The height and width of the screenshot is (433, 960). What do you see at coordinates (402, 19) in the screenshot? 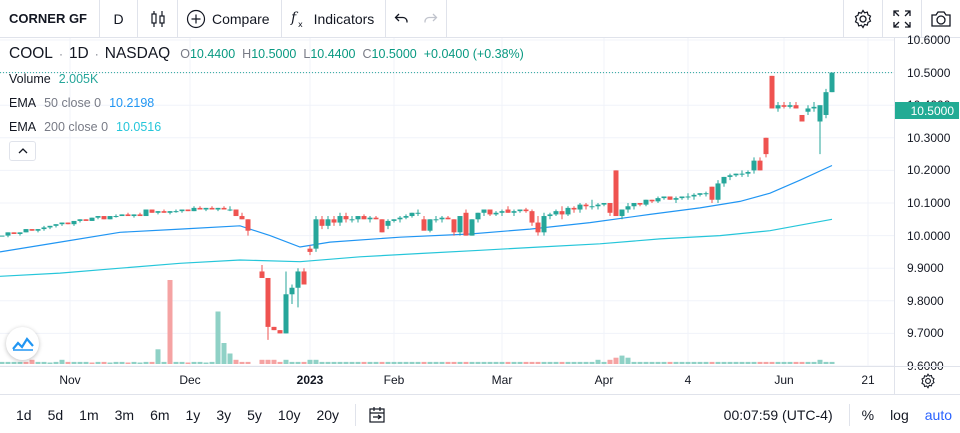
I see `undo-icon` at bounding box center [402, 19].